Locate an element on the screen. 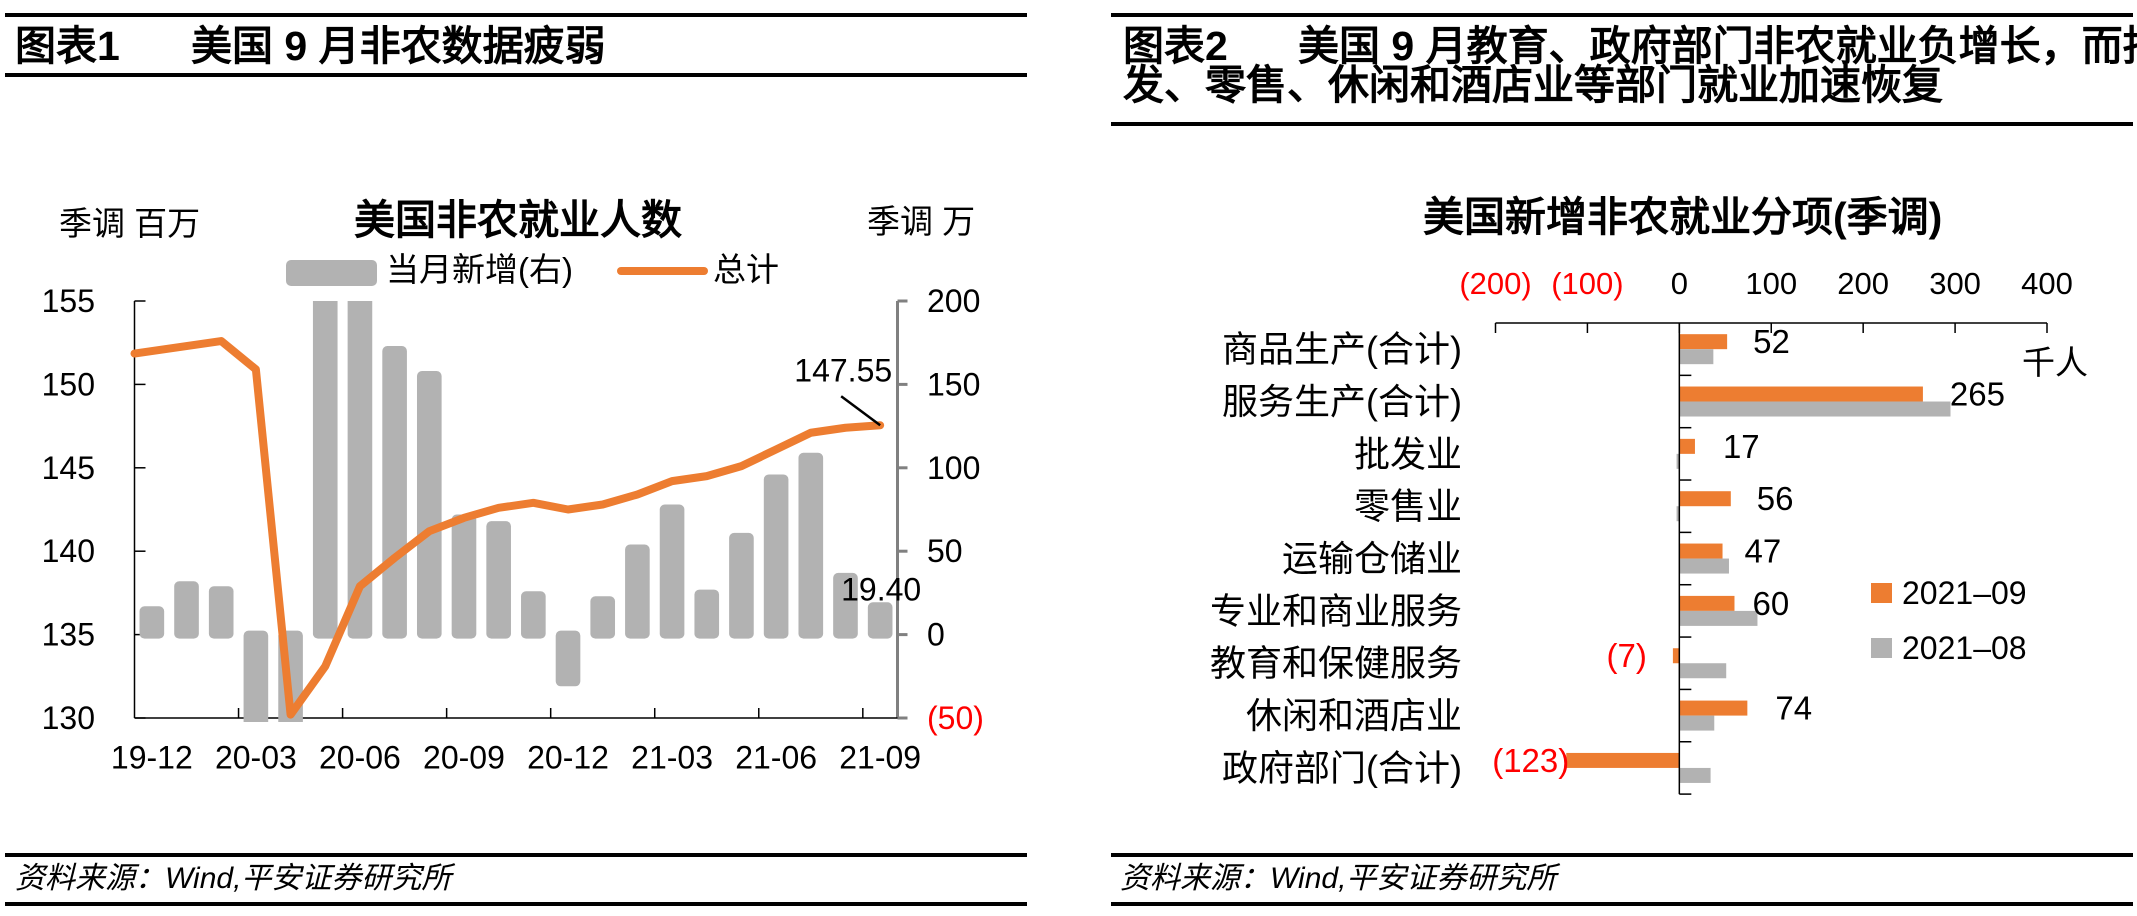 The image size is (2137, 916). right-y-tick-label: 50 is located at coordinates (945, 551).